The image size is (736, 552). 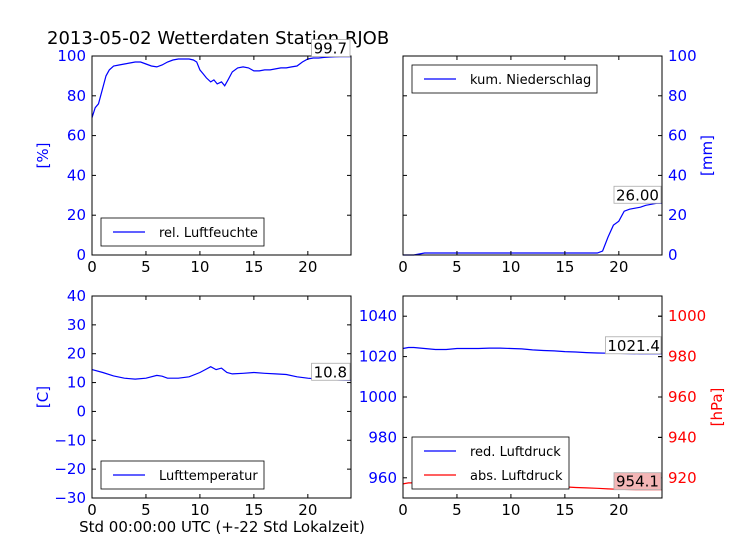 I want to click on series-line-kum-niederschlag, so click(x=532, y=229).